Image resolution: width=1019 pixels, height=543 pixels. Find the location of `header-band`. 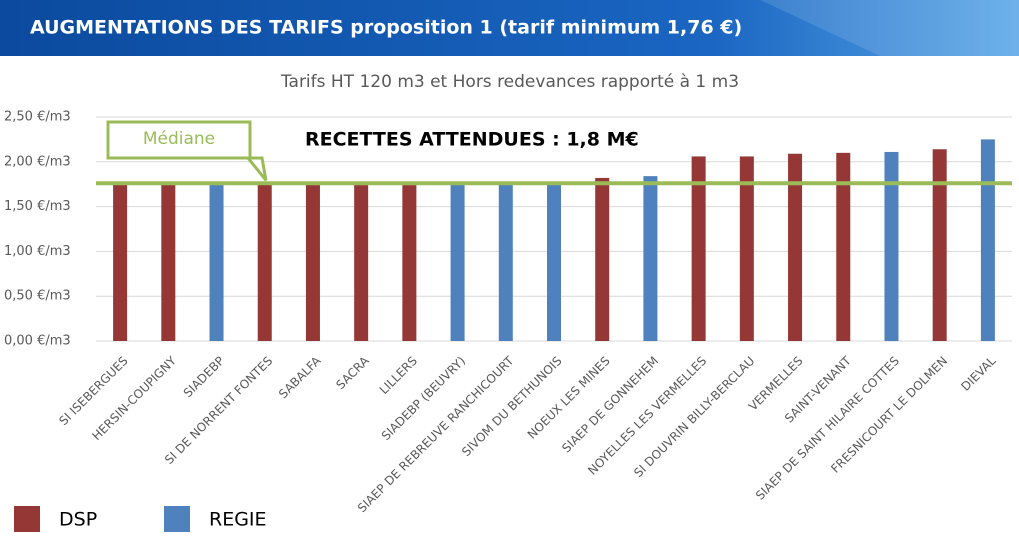

header-band is located at coordinates (509, 28).